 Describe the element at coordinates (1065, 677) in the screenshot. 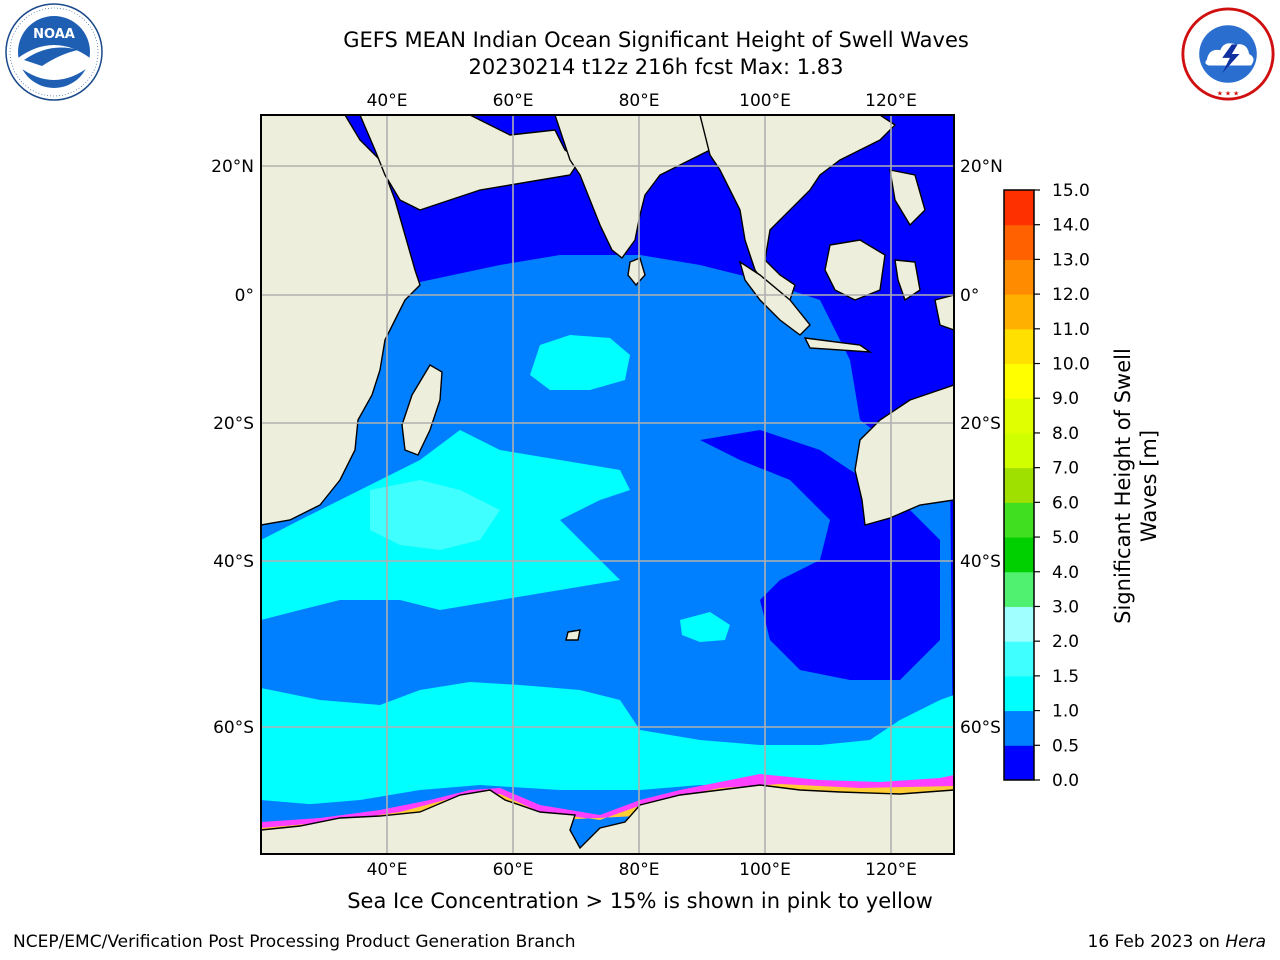

I see `colorbar-tick-label: 1.5` at that location.